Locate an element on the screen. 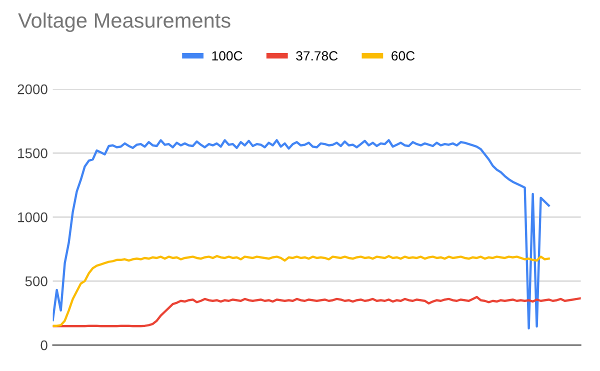 This screenshot has height=371, width=600. legend-label: 60C is located at coordinates (403, 56).